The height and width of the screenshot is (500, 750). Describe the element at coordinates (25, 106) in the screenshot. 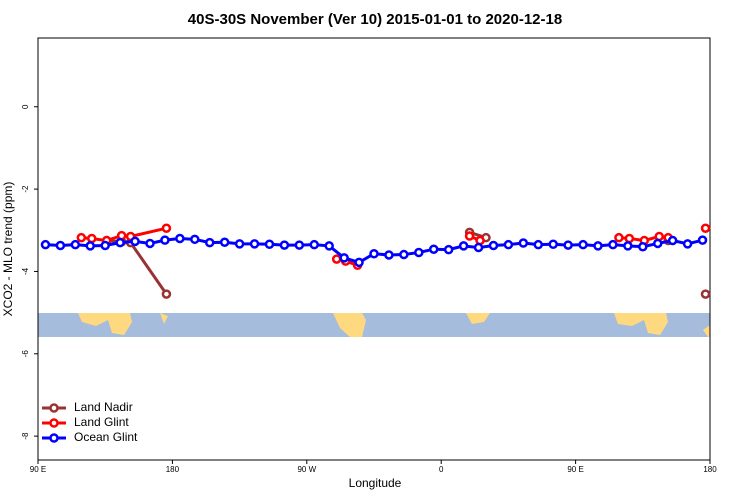

I see `y-tick-label: 0` at that location.